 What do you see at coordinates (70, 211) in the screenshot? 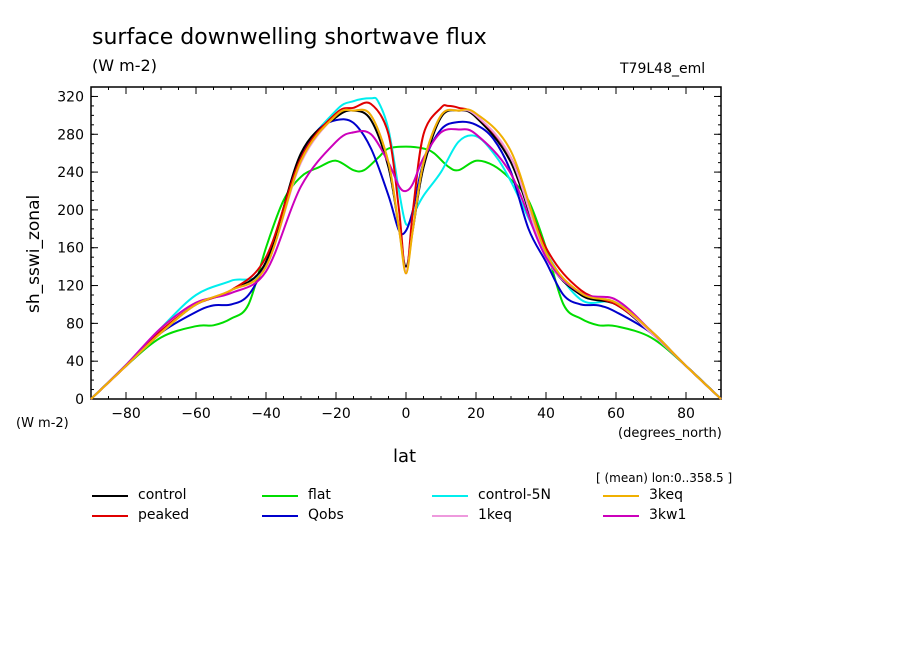
I see `y-tick-label: 200` at bounding box center [70, 211].